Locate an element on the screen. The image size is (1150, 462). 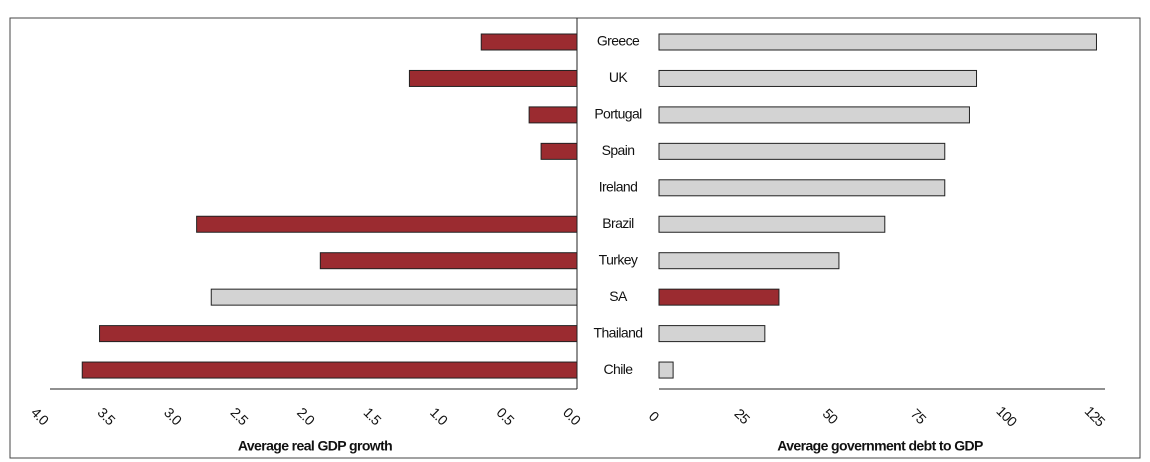
category-label: Thailand is located at coordinates (618, 332).